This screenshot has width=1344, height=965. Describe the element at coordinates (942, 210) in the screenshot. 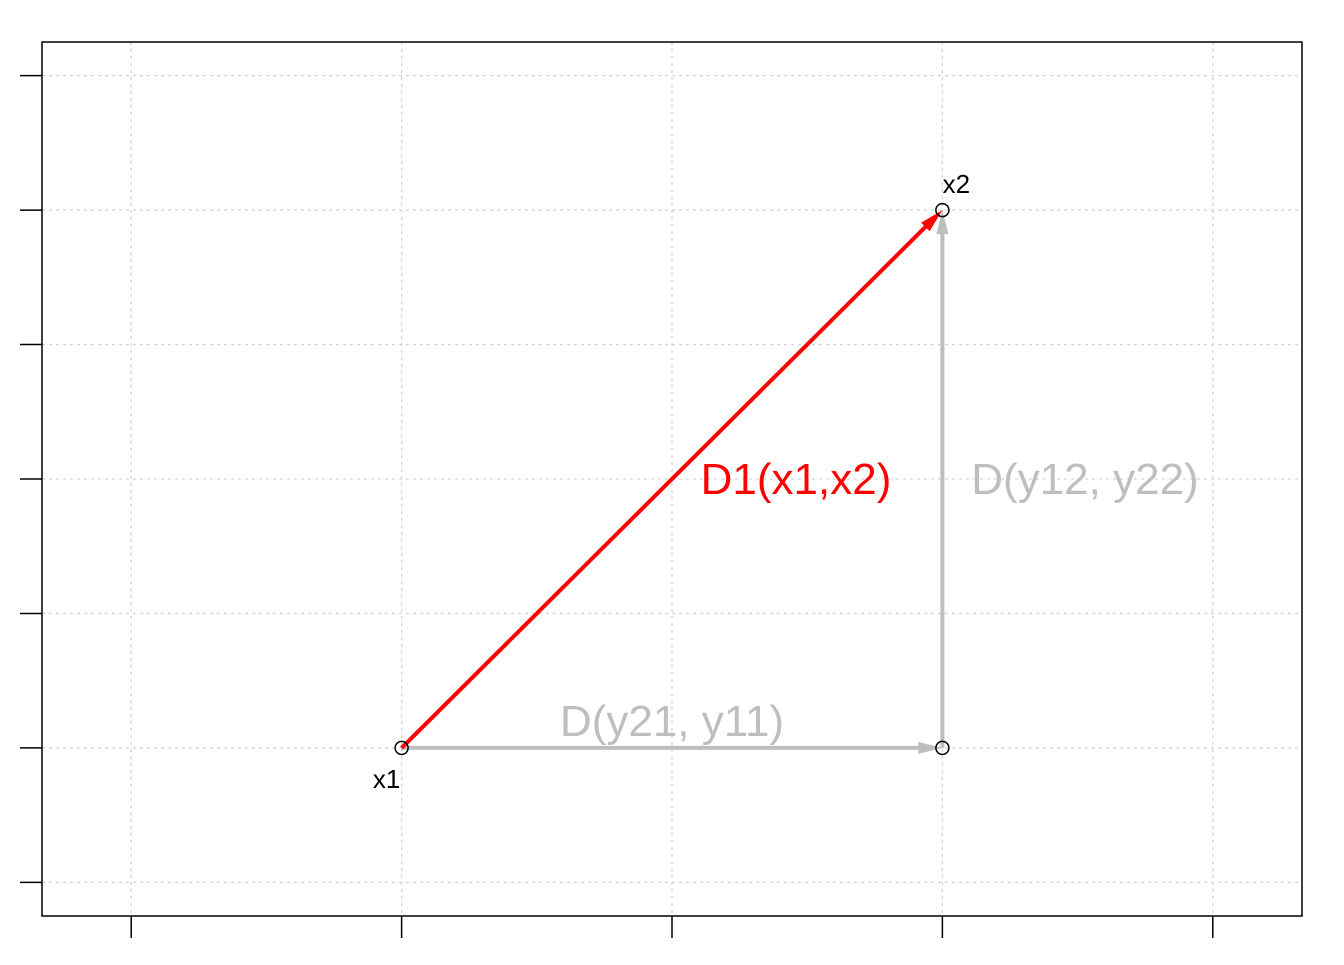

I see `point-x2` at that location.